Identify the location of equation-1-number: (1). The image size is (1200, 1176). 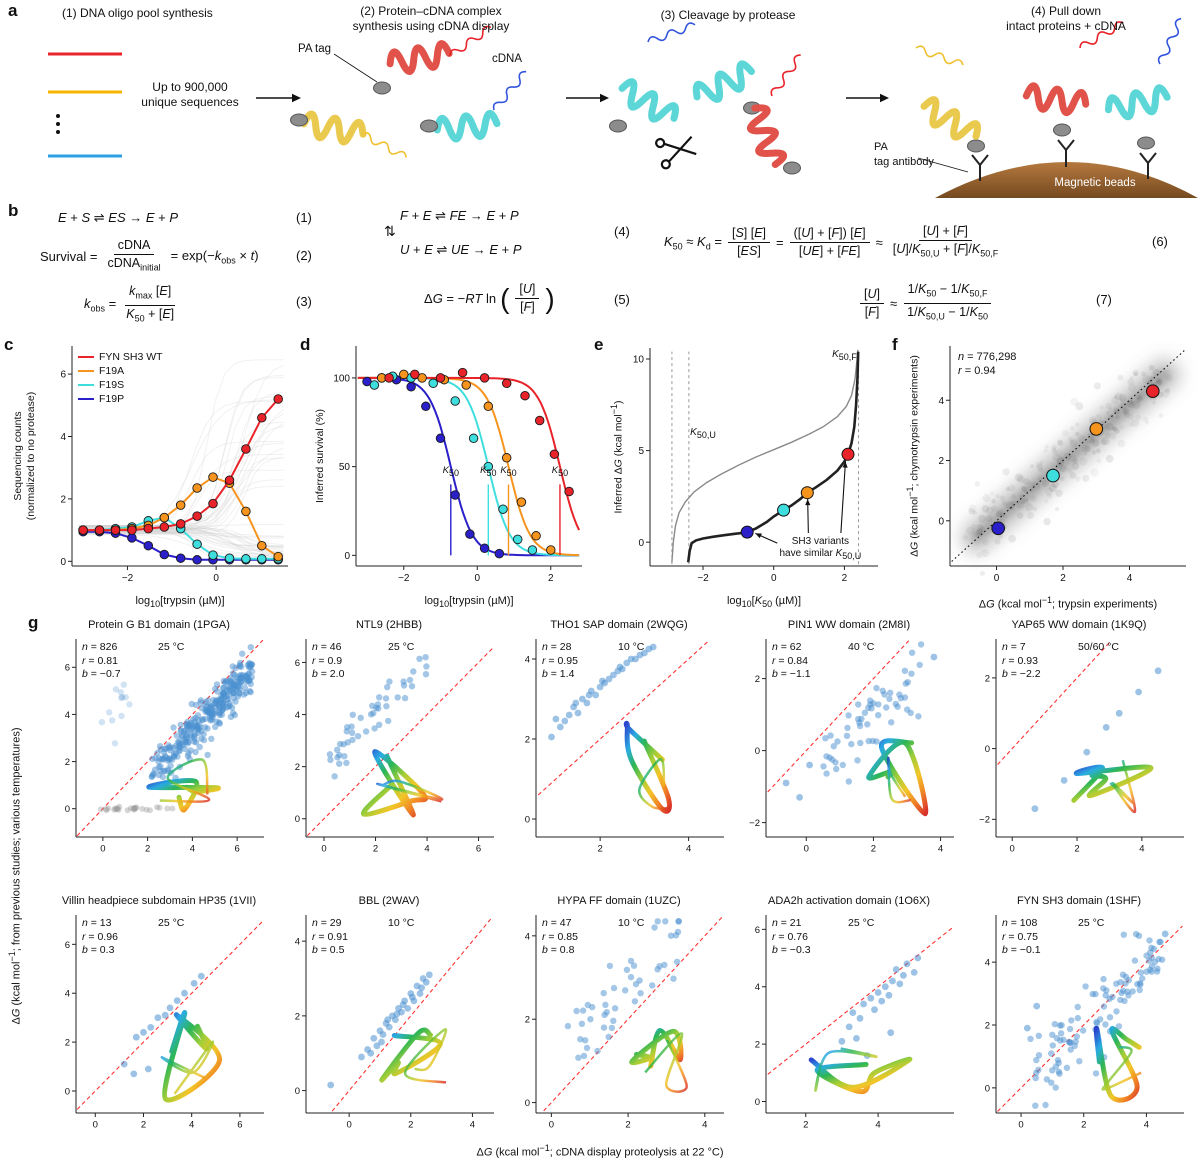
(304, 217).